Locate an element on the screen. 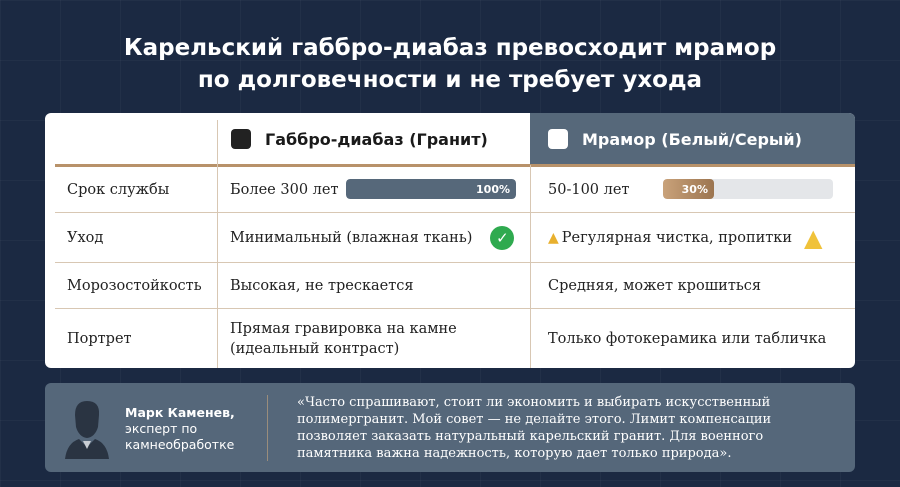 The image size is (900, 487). granite-value: Минимальный (влажная ткань) is located at coordinates (351, 237).